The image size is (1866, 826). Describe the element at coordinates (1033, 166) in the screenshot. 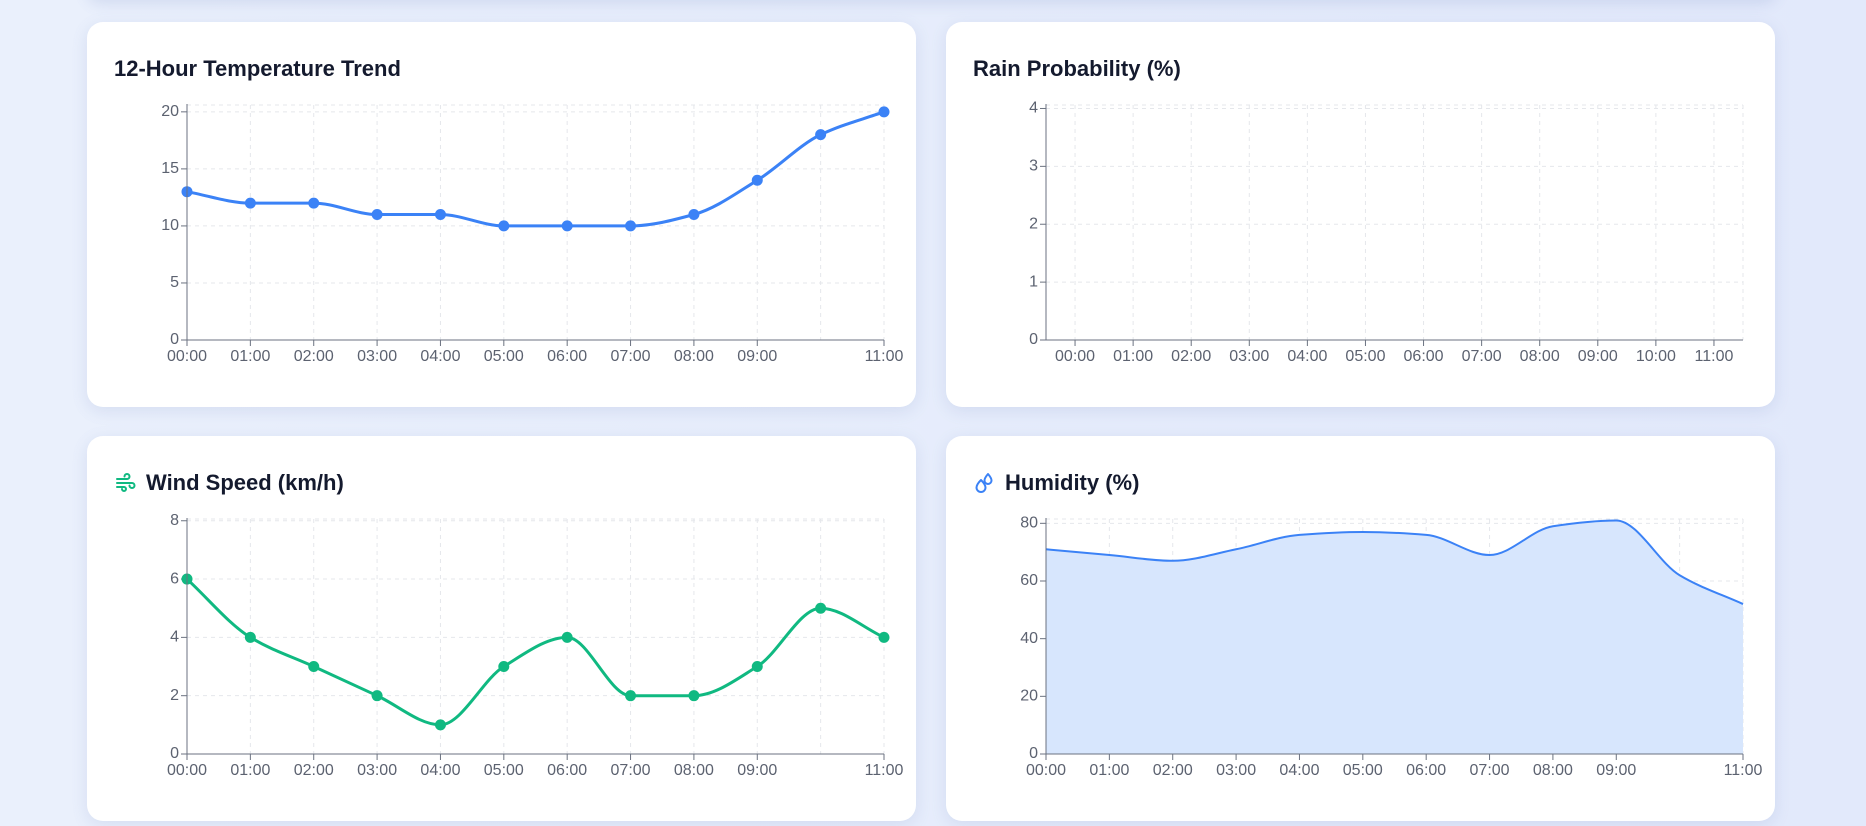

I see `y-tick-label: 3` at that location.